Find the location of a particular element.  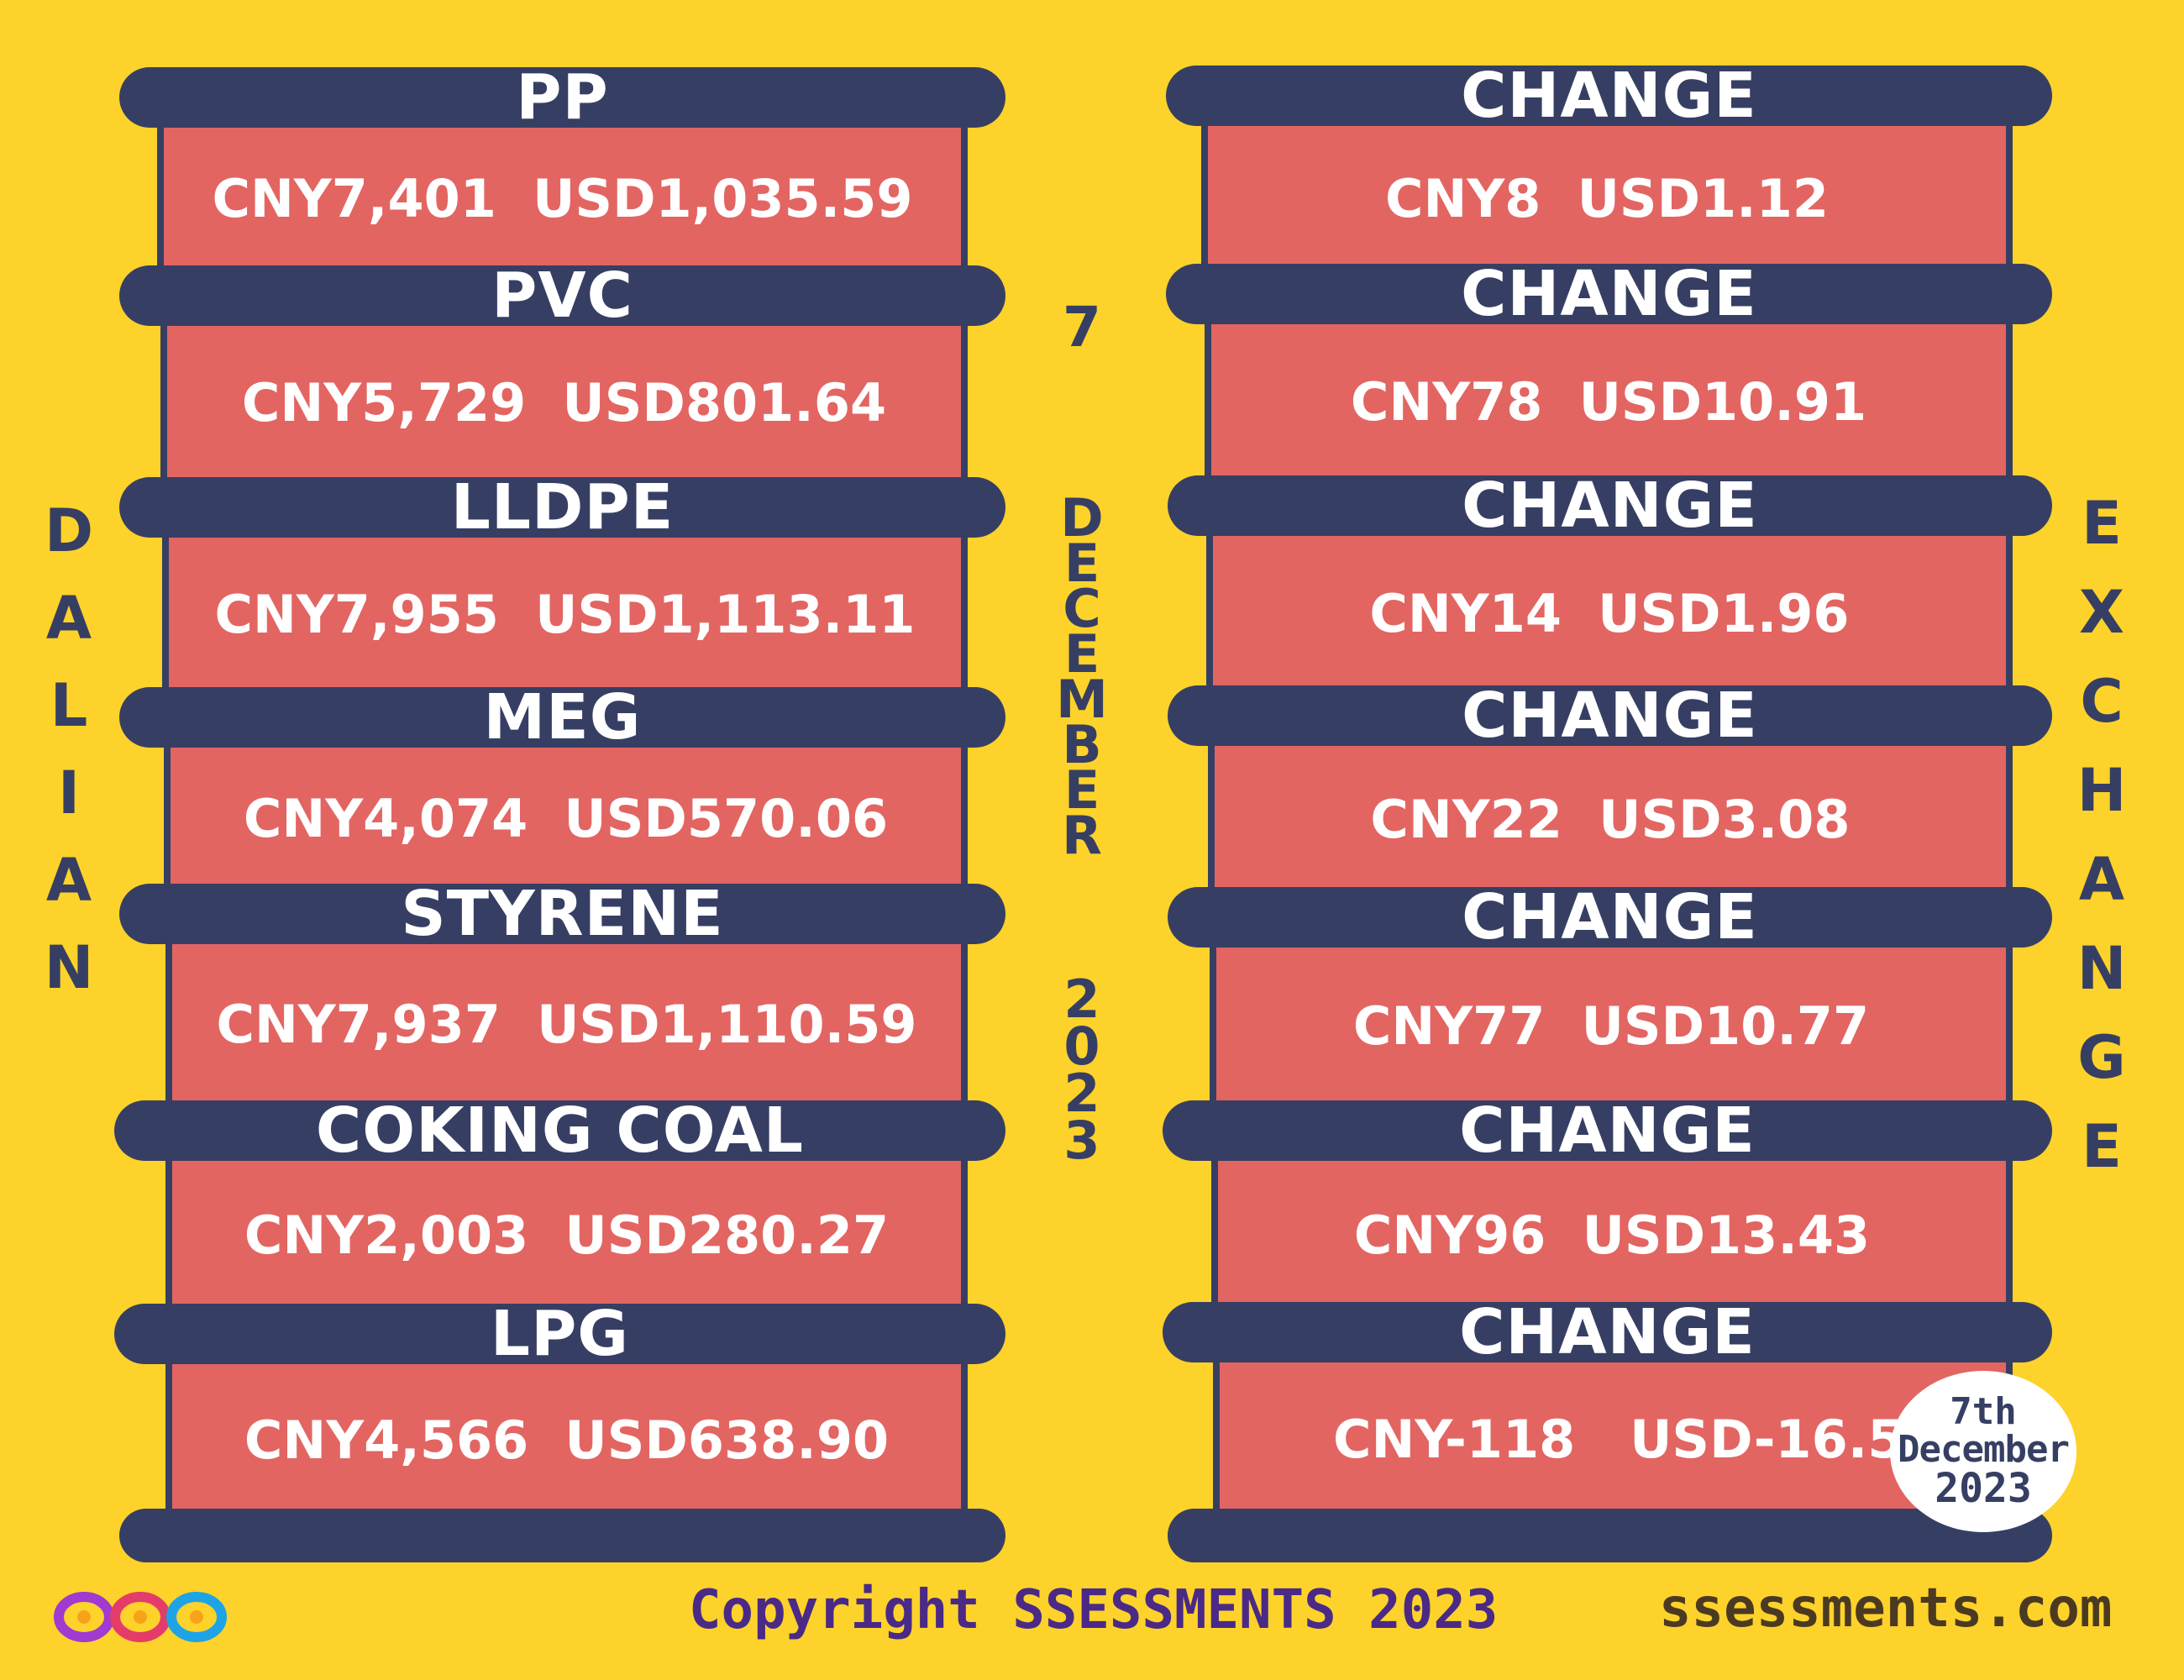

left-letter: N is located at coordinates (69, 967).